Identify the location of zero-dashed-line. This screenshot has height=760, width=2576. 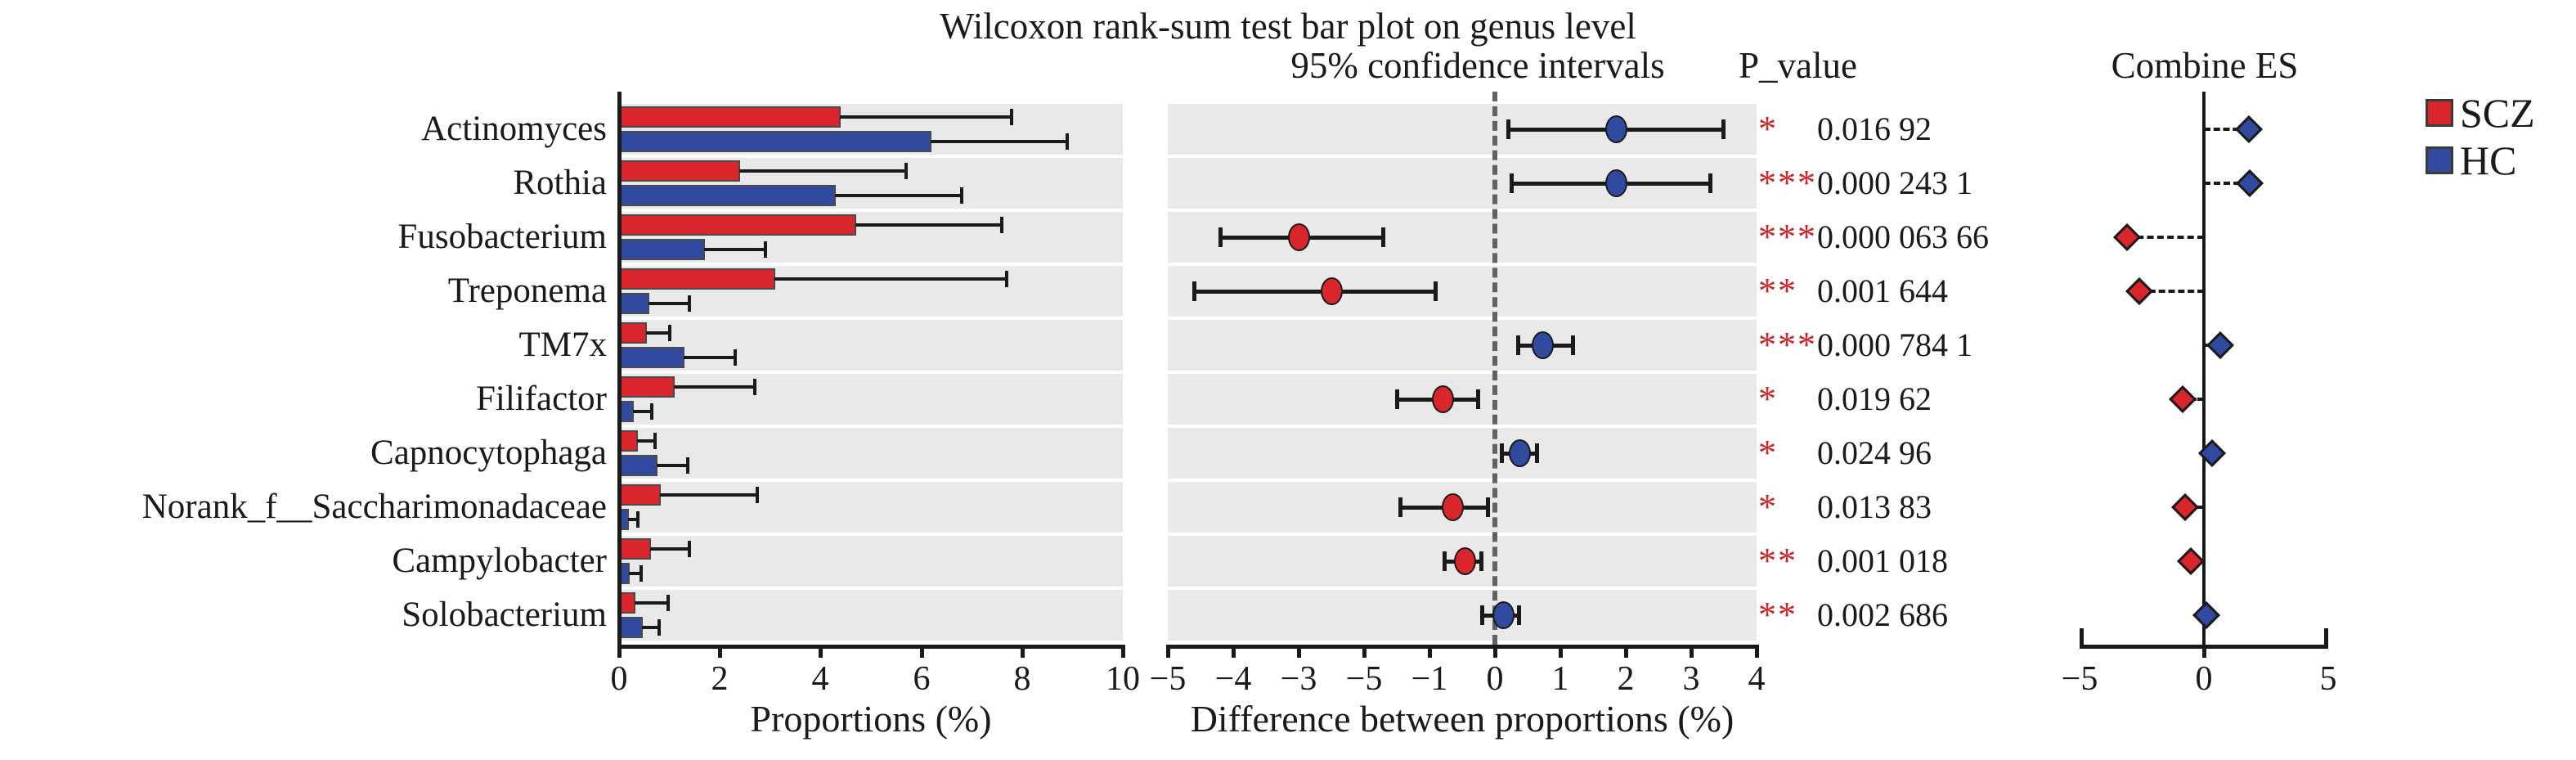
(1494, 368).